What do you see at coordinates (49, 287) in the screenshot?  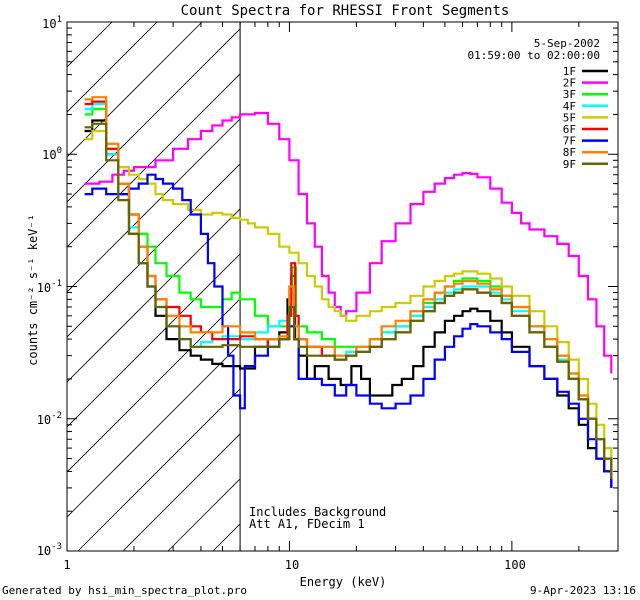 I see `y-tick-label-10-exp-neg1: 10⁻¹` at bounding box center [49, 287].